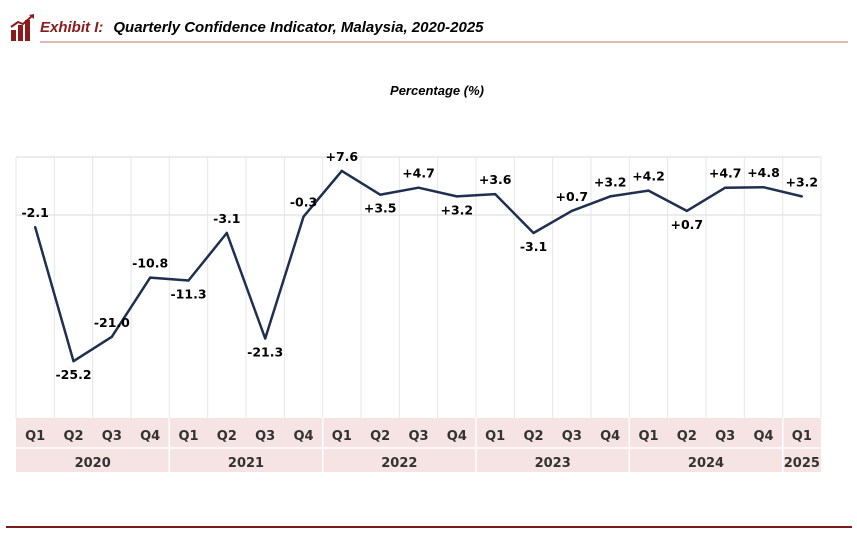  Describe the element at coordinates (303, 202) in the screenshot. I see `data-label: -0.3` at that location.